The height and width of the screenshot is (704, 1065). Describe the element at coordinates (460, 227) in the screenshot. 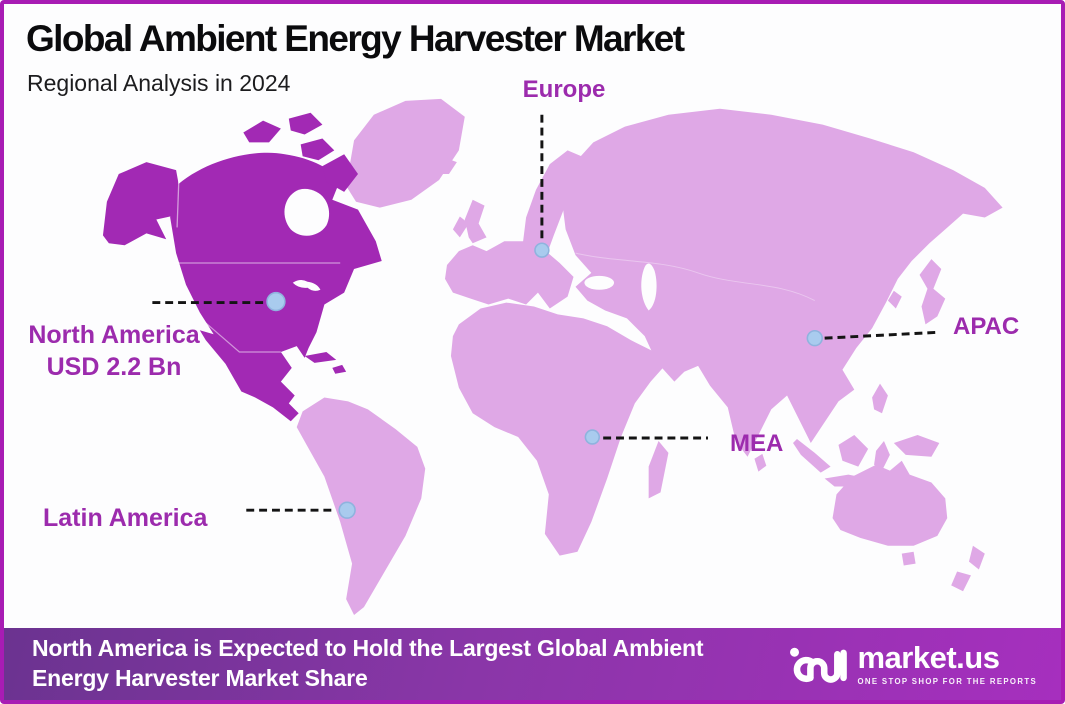

I see `island-ireland` at that location.